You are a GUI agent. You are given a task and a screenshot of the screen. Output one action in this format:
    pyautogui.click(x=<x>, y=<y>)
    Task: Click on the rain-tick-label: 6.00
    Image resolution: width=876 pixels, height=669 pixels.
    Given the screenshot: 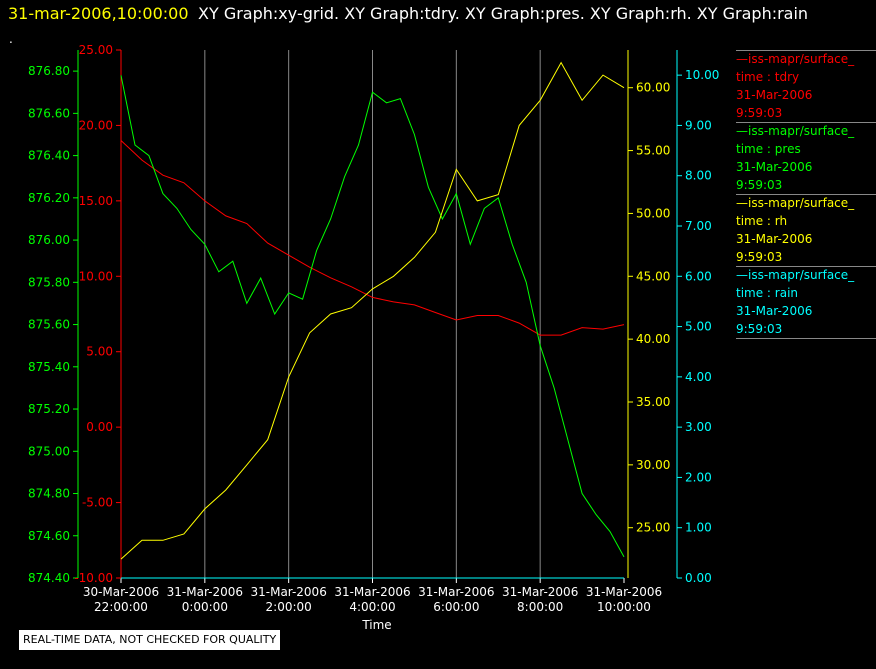 What is the action you would take?
    pyautogui.click(x=698, y=276)
    